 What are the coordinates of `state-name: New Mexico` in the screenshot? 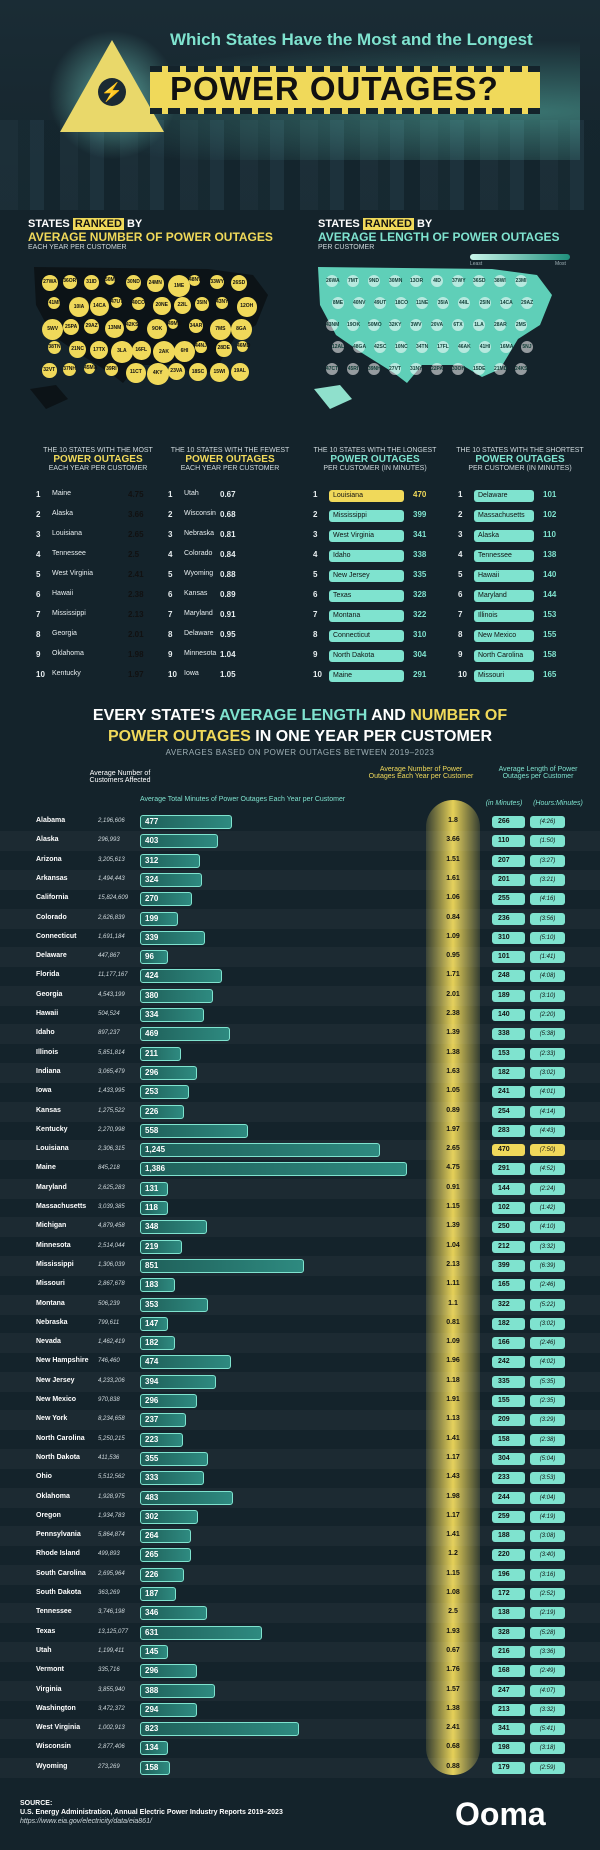 It's located at (56, 1399).